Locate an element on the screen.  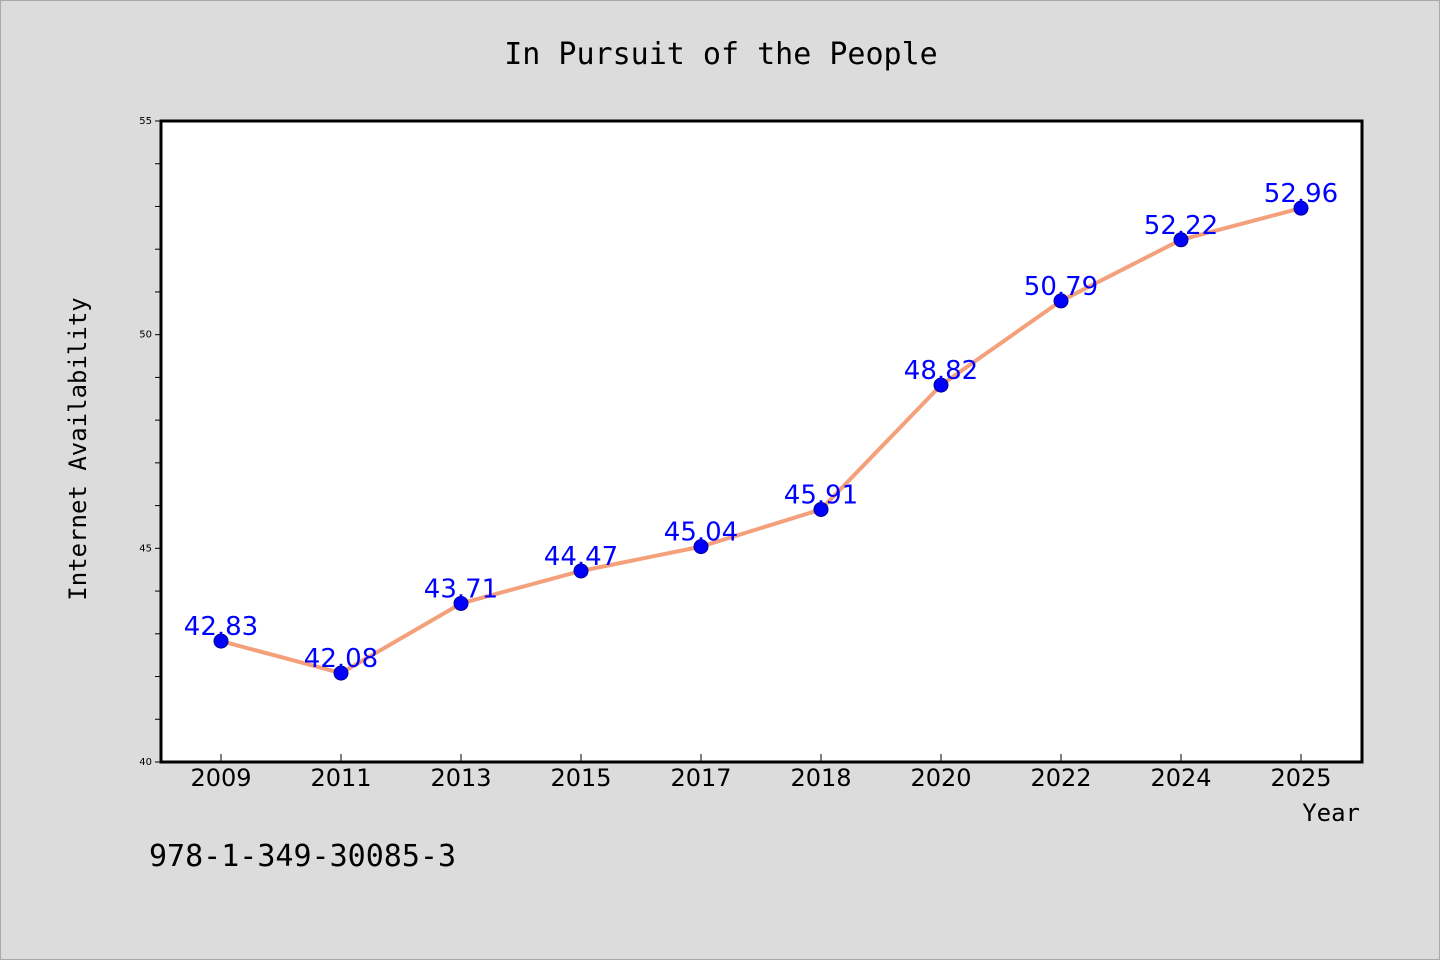
isbn-label: 978-1-349-30085-3 is located at coordinates (302, 856).